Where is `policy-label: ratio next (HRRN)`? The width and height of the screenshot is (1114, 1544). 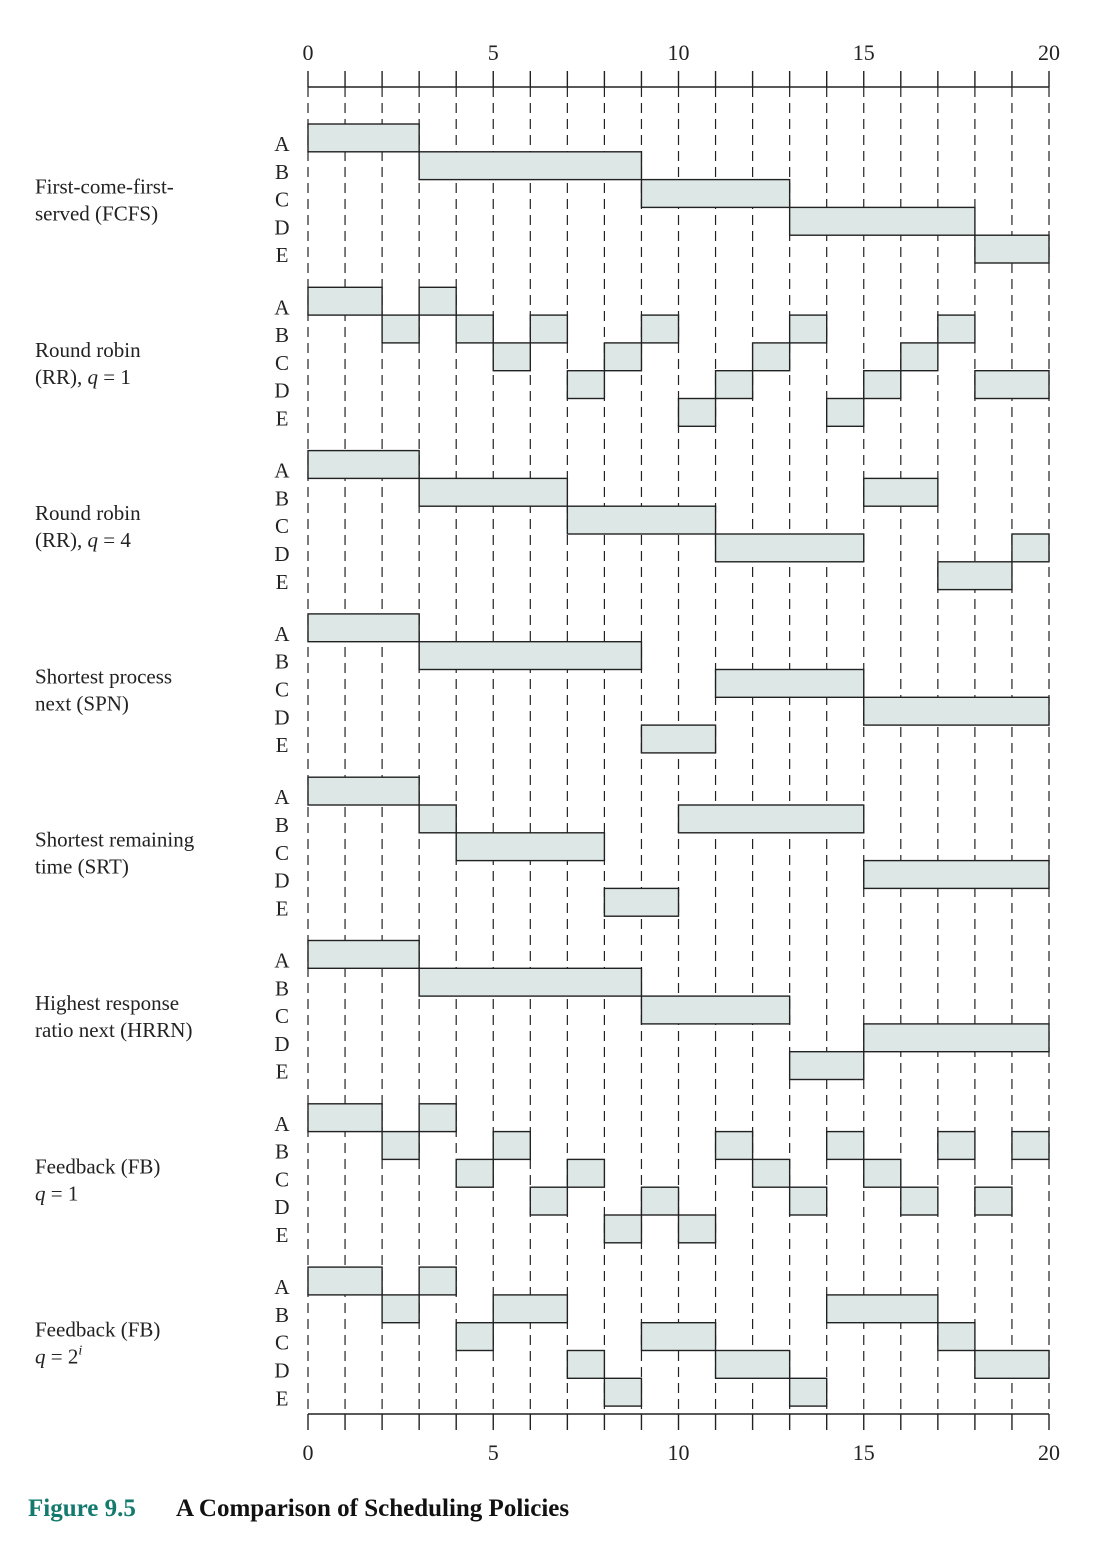 policy-label: ratio next (HRRN) is located at coordinates (113, 1030).